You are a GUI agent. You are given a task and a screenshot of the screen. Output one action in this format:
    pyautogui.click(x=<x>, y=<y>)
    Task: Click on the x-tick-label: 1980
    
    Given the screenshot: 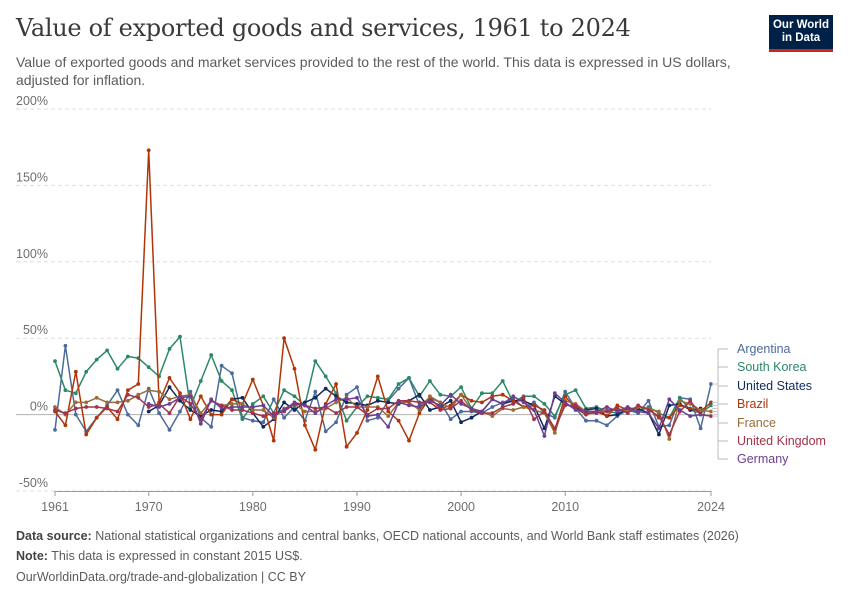 What is the action you would take?
    pyautogui.click(x=253, y=507)
    